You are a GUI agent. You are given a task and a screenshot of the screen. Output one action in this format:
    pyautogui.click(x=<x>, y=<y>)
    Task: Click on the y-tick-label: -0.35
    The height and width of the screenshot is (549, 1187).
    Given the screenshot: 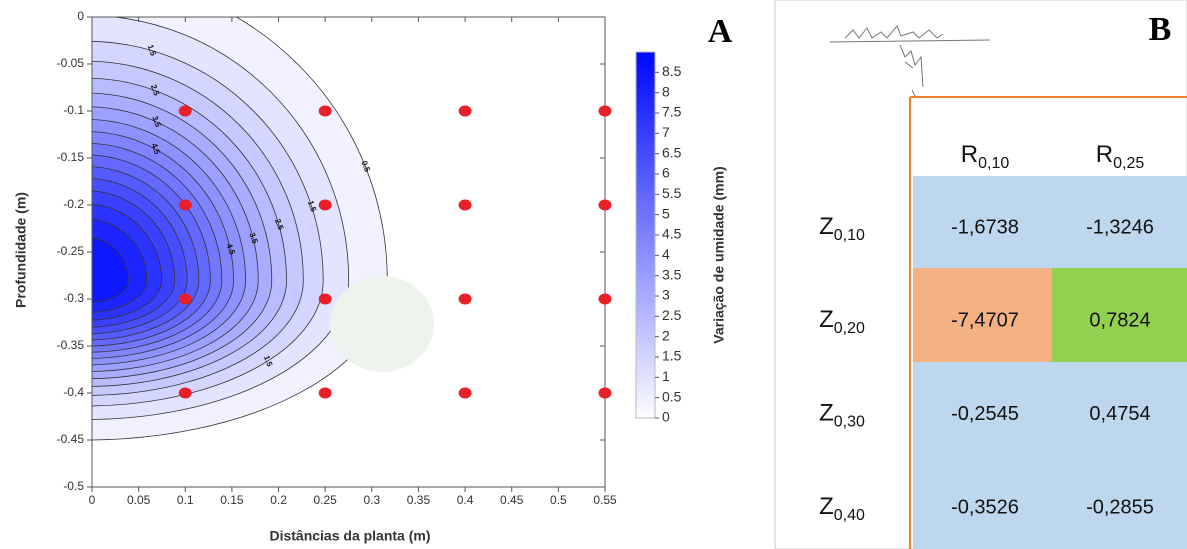 What is the action you would take?
    pyautogui.click(x=71, y=345)
    